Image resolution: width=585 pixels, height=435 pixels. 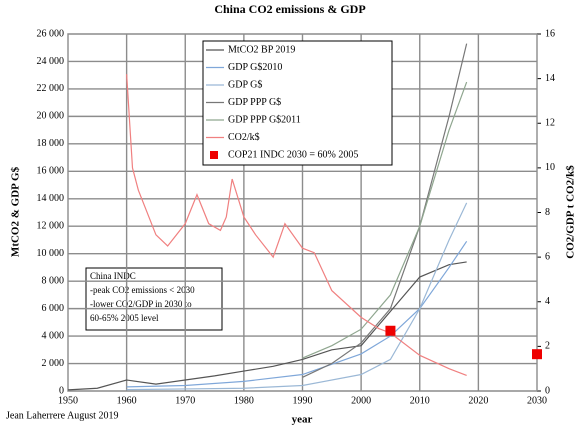 I want to click on y-tick-label: 2 000, so click(x=53, y=363).